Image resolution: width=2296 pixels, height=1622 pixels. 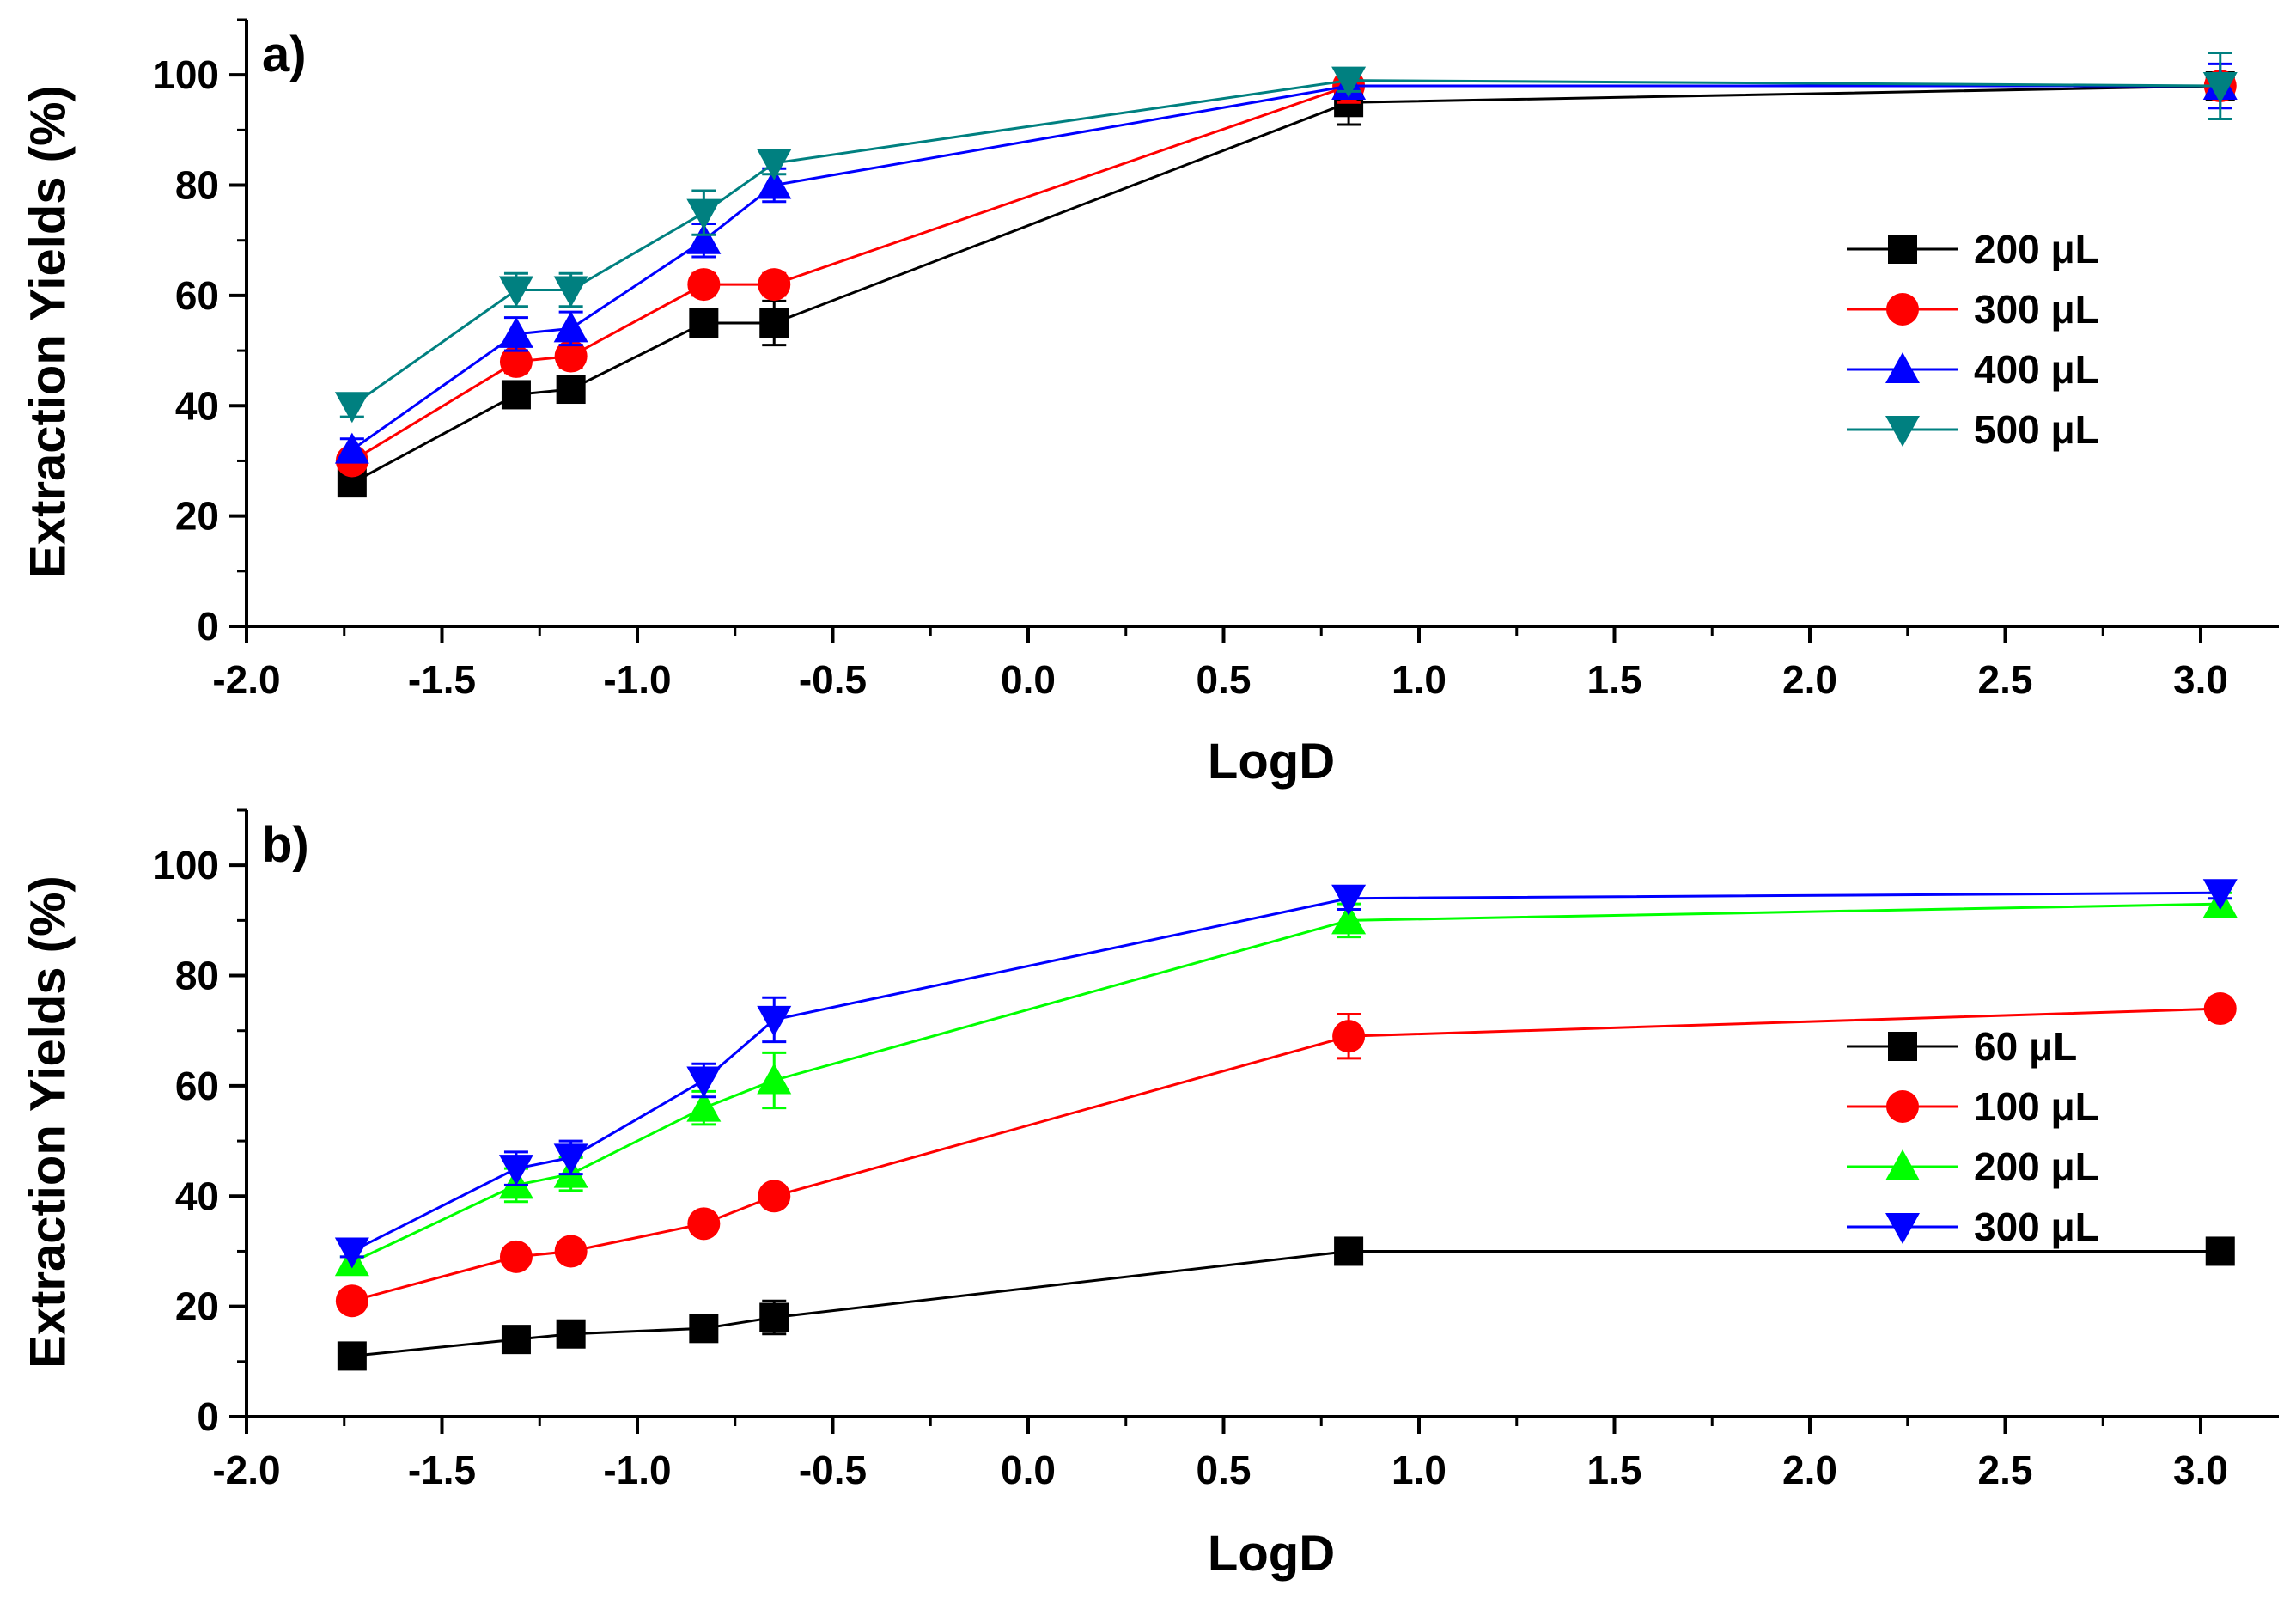 I want to click on x-tick-label: 2.0, so click(x=1809, y=1470).